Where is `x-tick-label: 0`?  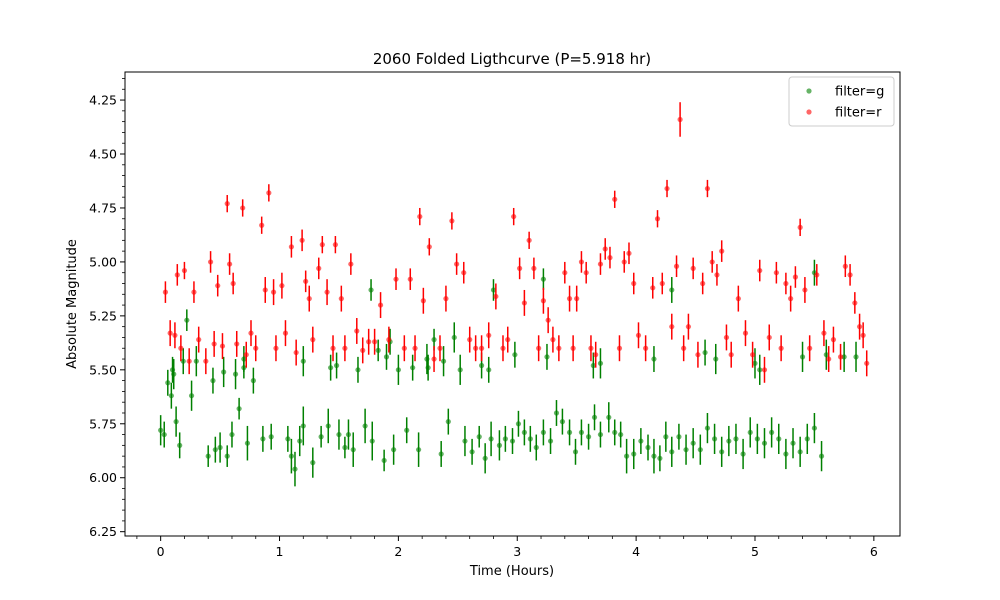 x-tick-label: 0 is located at coordinates (161, 551).